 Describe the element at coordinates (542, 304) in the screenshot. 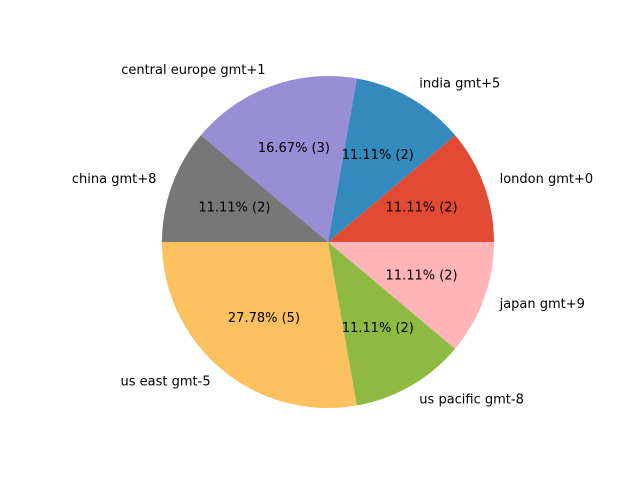

I see `pie-category-label: japan gmt+9` at that location.